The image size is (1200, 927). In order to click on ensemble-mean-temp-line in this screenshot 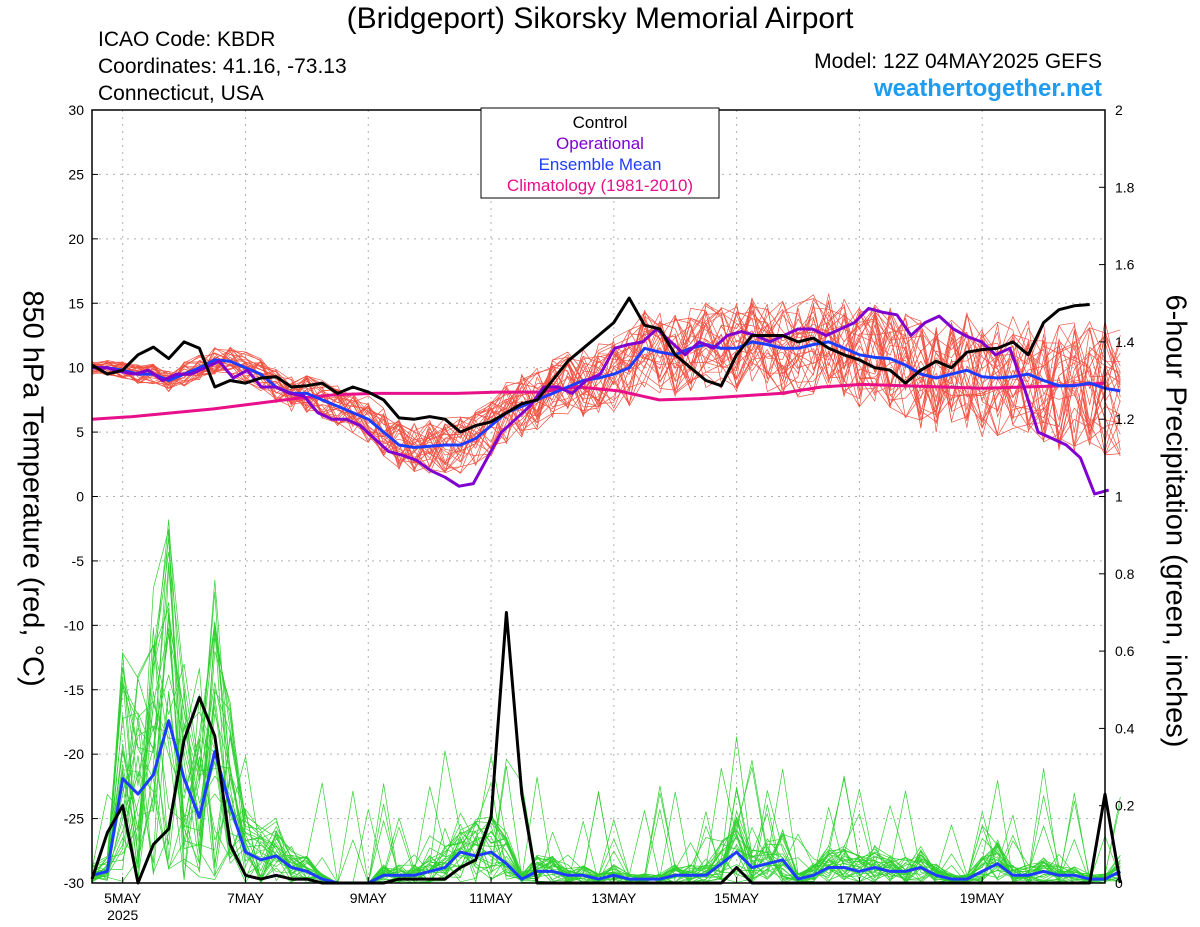, I will do `click(606, 394)`.